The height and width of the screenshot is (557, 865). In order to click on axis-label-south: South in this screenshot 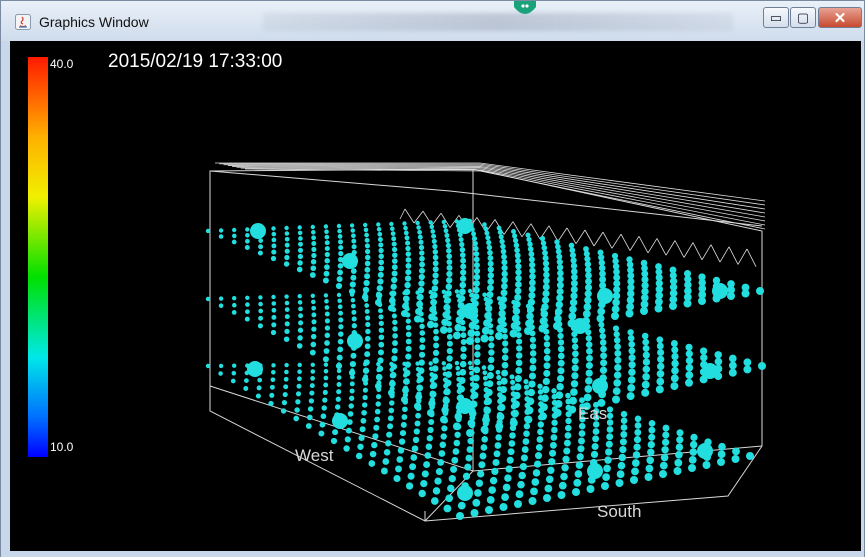, I will do `click(619, 511)`.